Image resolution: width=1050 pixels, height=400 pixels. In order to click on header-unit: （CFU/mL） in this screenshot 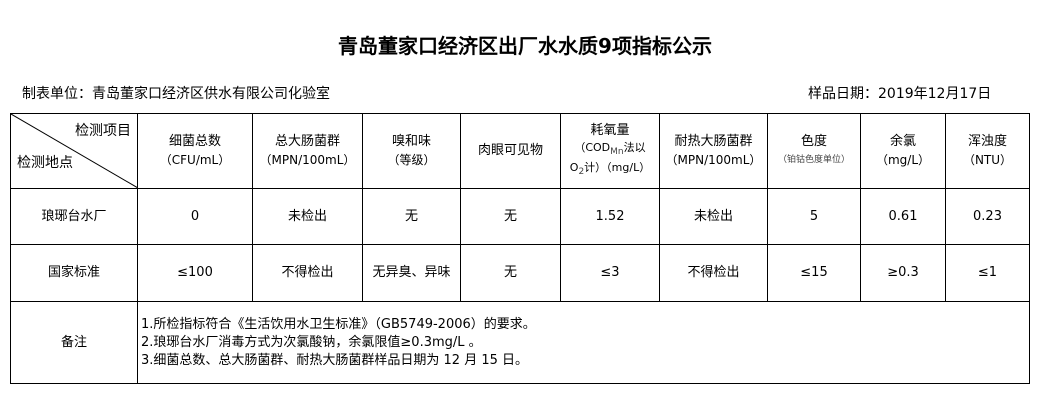, I will do `click(195, 160)`.